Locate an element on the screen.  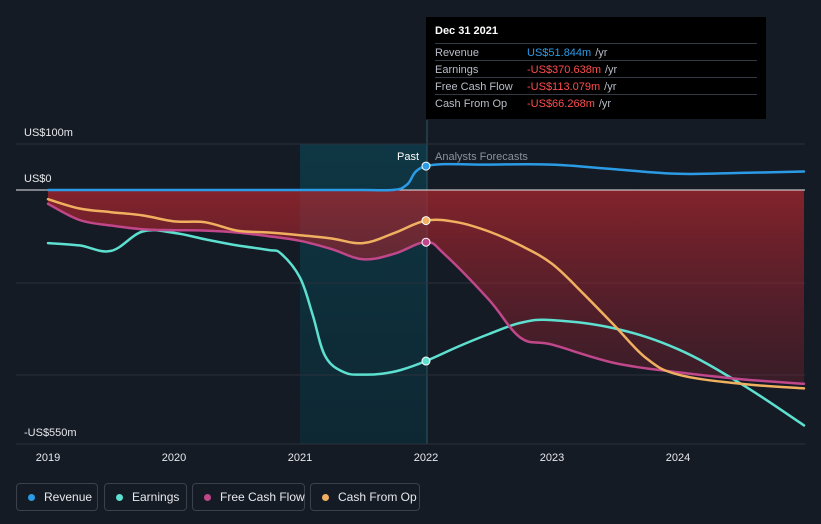
marker-revenue is located at coordinates (426, 166).